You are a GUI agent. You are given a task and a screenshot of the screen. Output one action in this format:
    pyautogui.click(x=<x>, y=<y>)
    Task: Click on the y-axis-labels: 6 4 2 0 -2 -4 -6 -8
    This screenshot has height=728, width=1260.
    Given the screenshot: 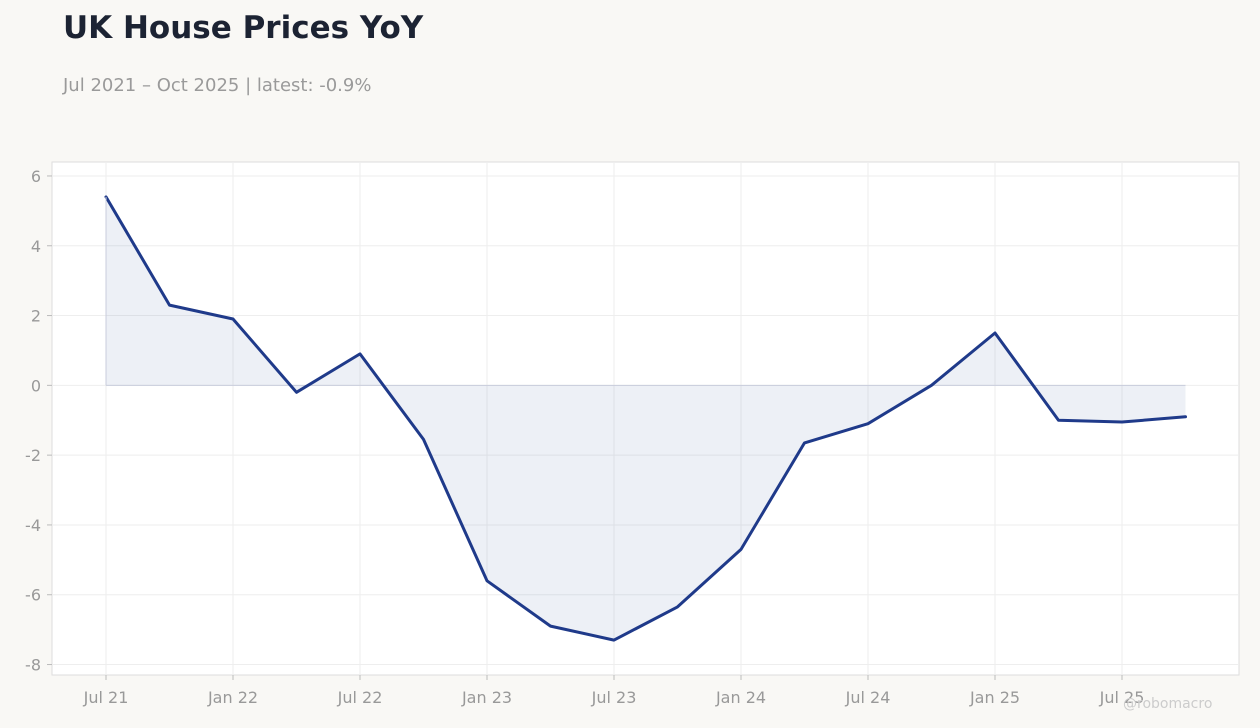 What is the action you would take?
    pyautogui.click(x=33, y=421)
    